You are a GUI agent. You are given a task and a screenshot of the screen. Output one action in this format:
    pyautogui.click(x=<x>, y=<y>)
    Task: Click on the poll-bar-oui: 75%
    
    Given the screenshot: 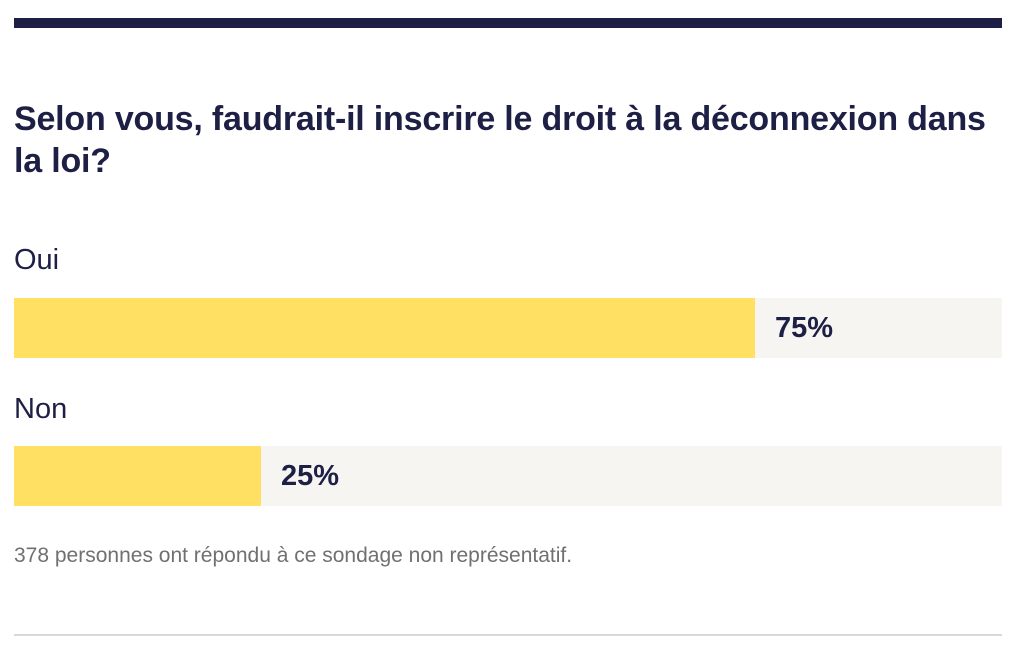 What is the action you would take?
    pyautogui.click(x=508, y=328)
    